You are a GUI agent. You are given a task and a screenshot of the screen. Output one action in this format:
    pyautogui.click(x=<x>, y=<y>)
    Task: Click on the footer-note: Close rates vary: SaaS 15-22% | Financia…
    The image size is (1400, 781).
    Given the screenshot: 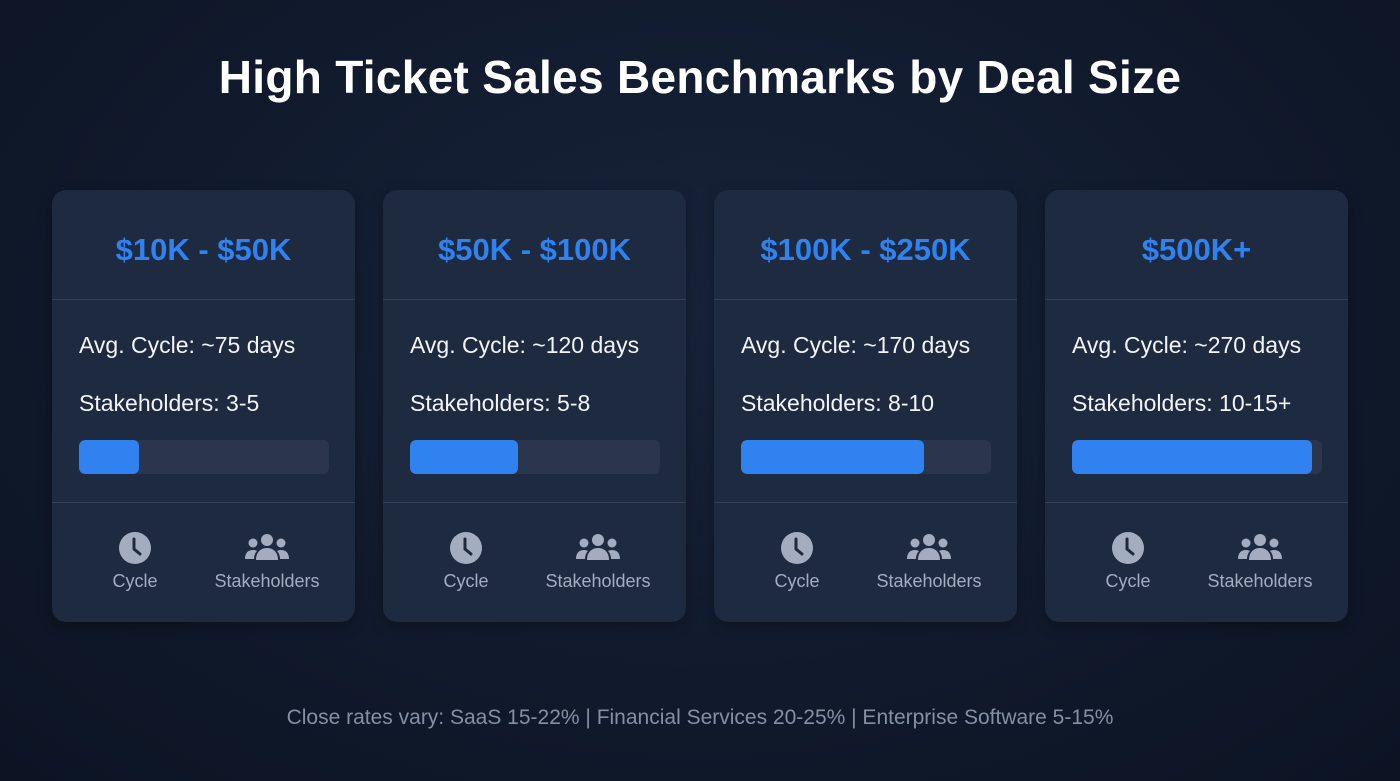 What is the action you would take?
    pyautogui.click(x=700, y=717)
    